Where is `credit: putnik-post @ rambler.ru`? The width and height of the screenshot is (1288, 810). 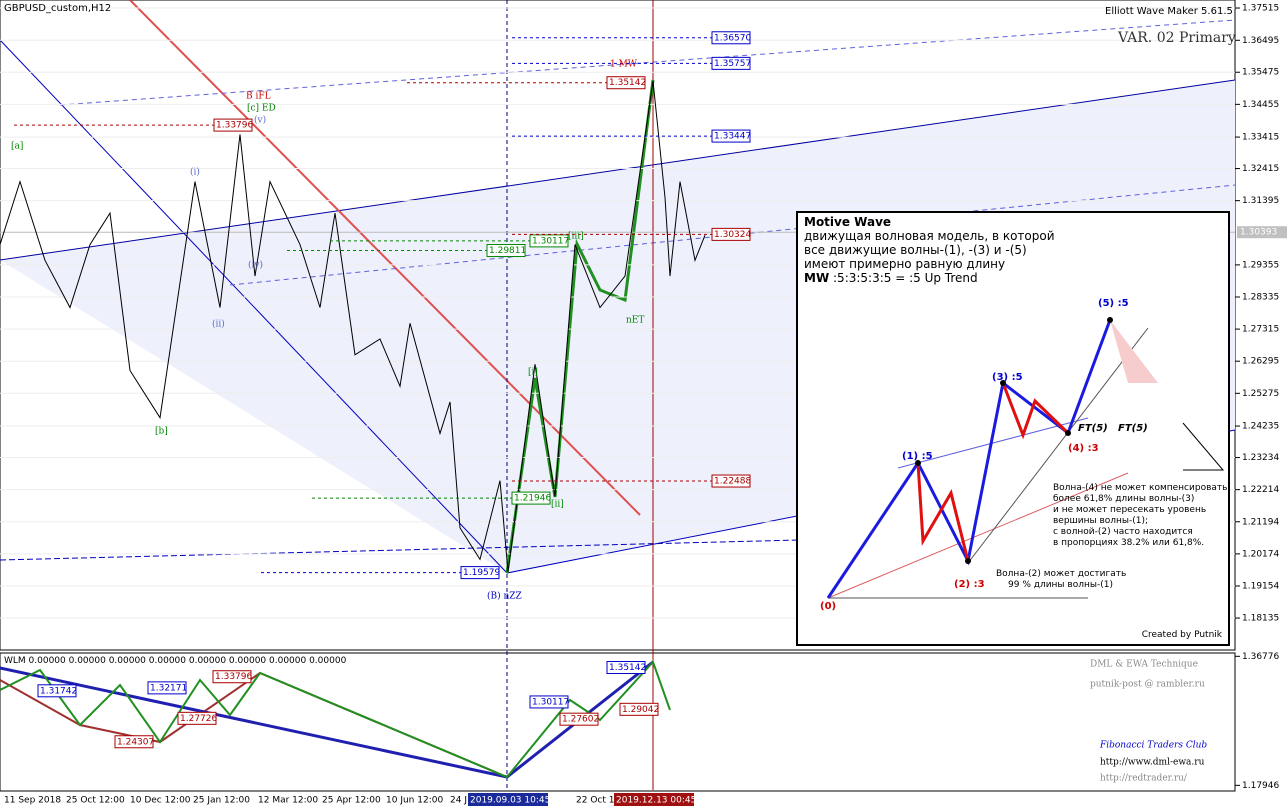
credit: putnik-post @ rambler.ru is located at coordinates (1147, 685).